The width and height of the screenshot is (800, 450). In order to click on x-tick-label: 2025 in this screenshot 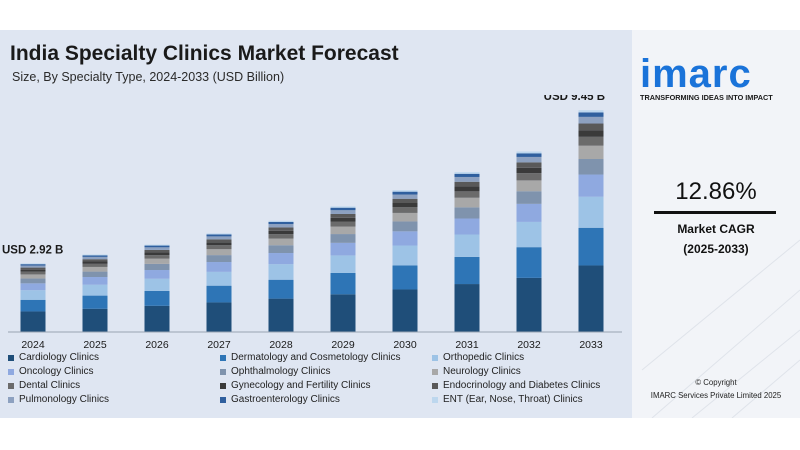, I will do `click(95, 345)`.